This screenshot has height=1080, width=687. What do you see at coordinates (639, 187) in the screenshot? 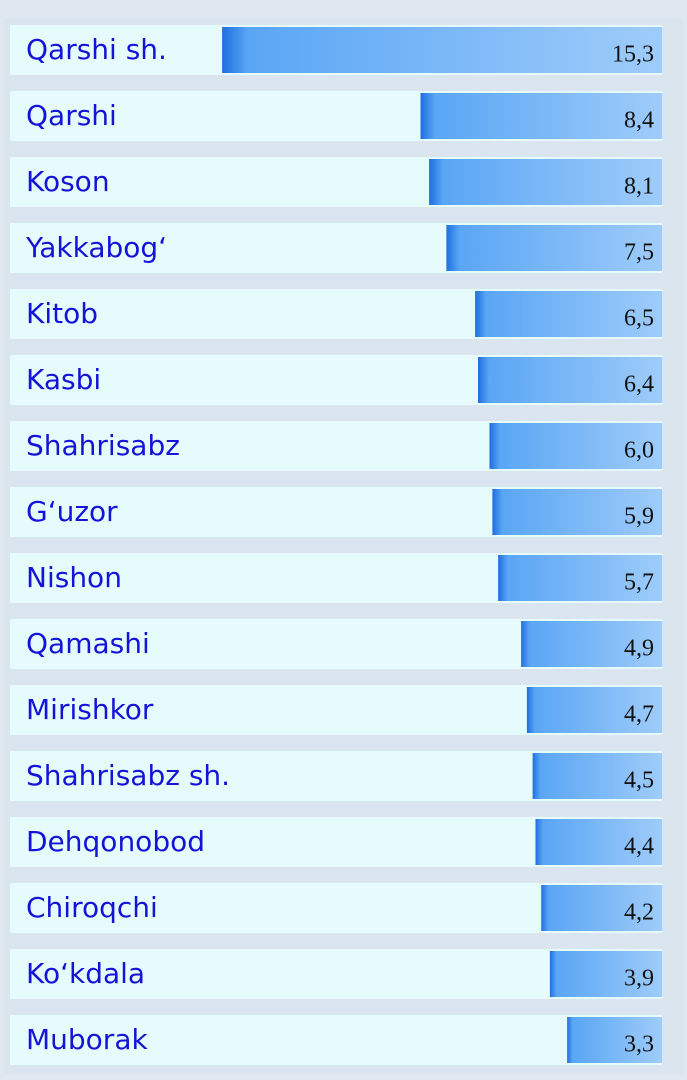
I see `value-label: 8,1` at bounding box center [639, 187].